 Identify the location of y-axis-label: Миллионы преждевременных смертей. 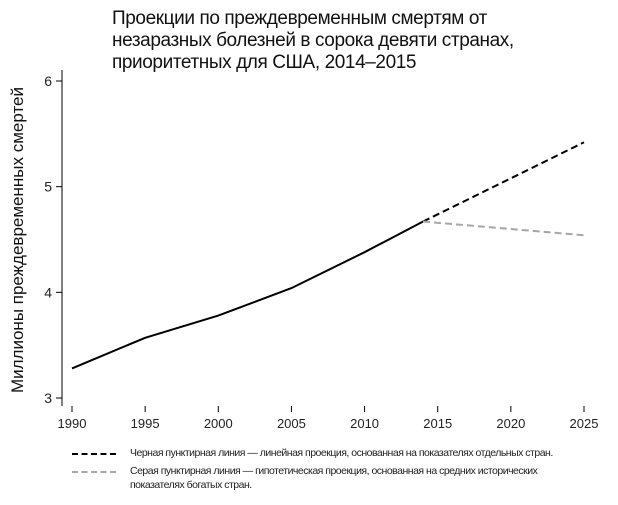
(17, 240).